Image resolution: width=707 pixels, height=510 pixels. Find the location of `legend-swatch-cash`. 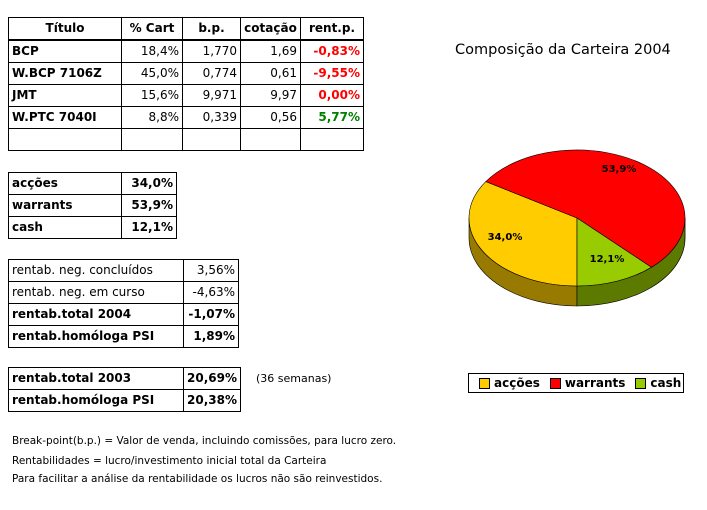

legend-swatch-cash is located at coordinates (641, 383).